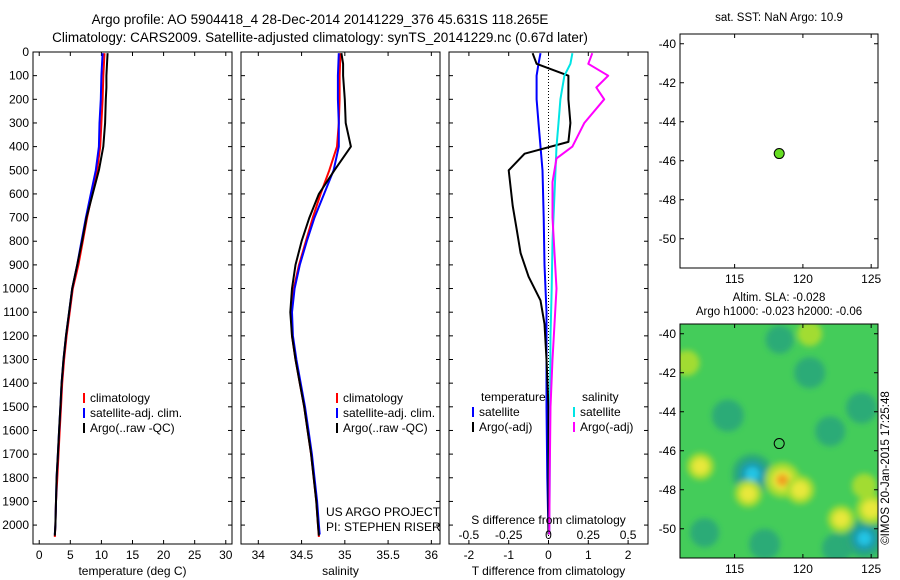  What do you see at coordinates (19, 218) in the screenshot?
I see `y-tick-label: 700` at bounding box center [19, 218].